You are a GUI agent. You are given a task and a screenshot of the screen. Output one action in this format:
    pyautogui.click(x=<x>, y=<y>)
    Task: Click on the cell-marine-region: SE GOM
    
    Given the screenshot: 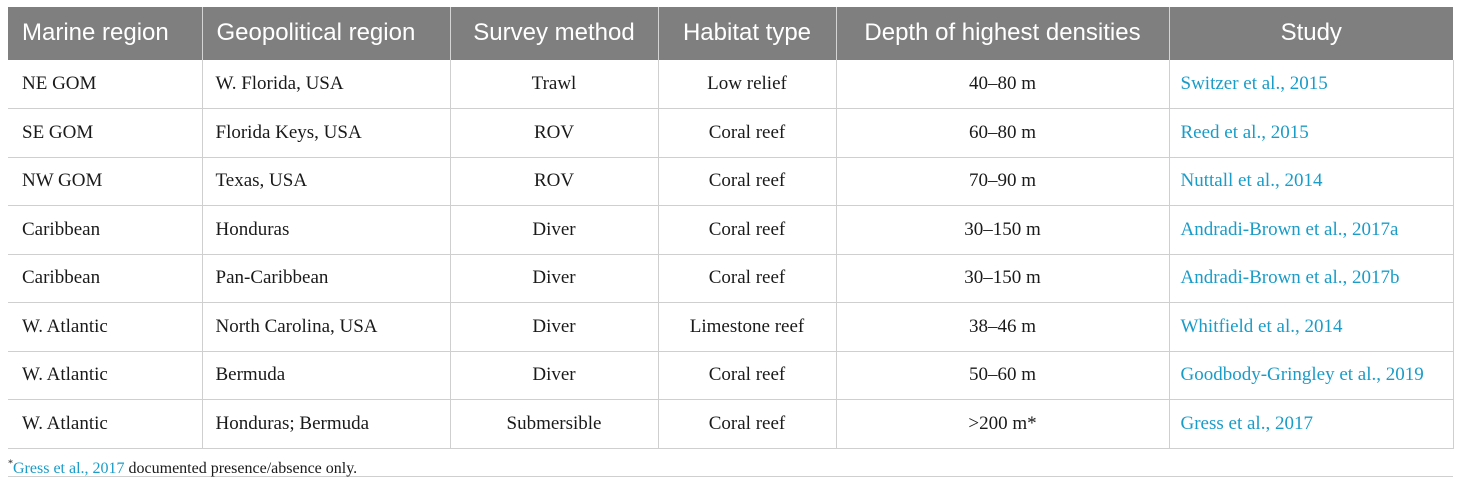 What is the action you would take?
    pyautogui.click(x=105, y=133)
    